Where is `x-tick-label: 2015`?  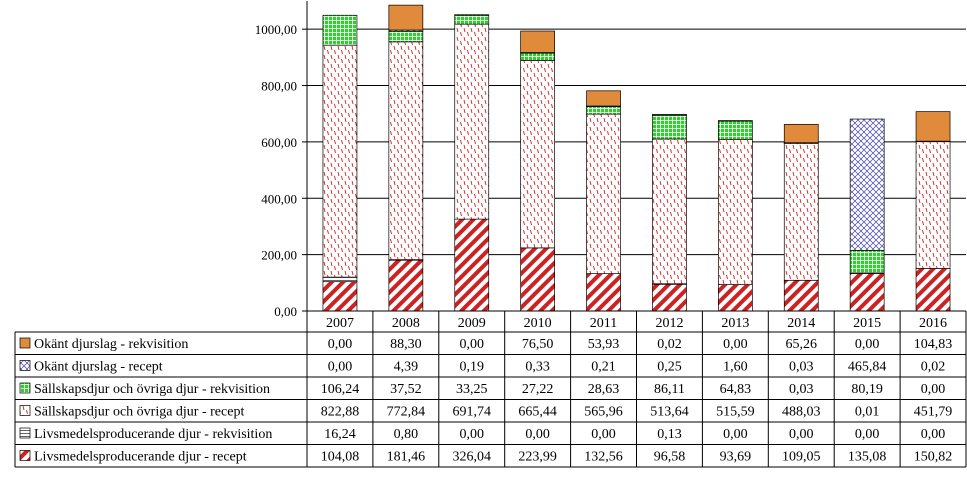 x-tick-label: 2015 is located at coordinates (867, 323).